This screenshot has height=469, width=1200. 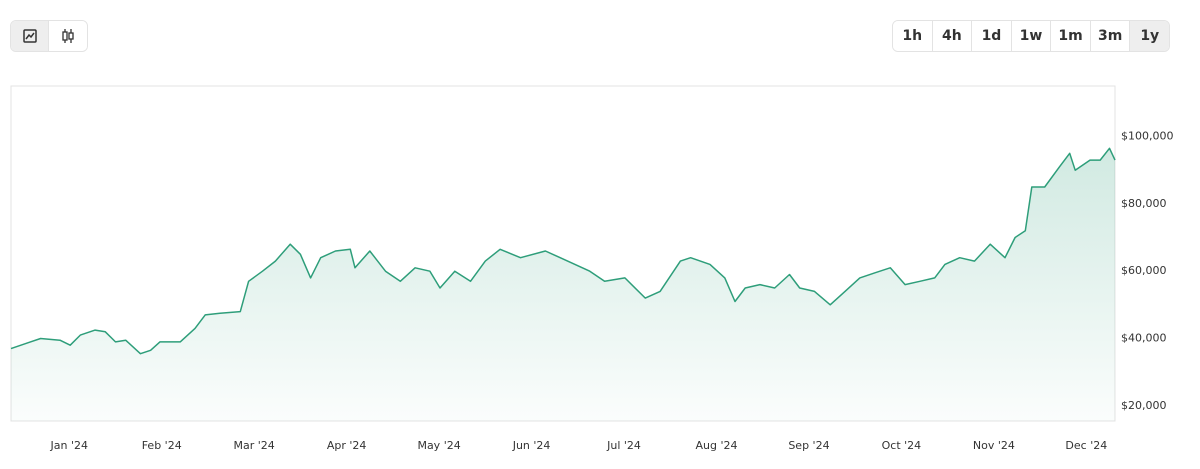 What do you see at coordinates (1149, 36) in the screenshot?
I see `range-button: 1y` at bounding box center [1149, 36].